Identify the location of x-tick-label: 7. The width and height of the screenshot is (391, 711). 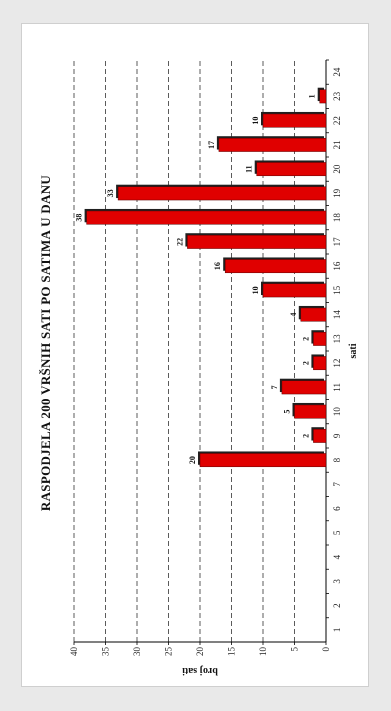
(337, 484).